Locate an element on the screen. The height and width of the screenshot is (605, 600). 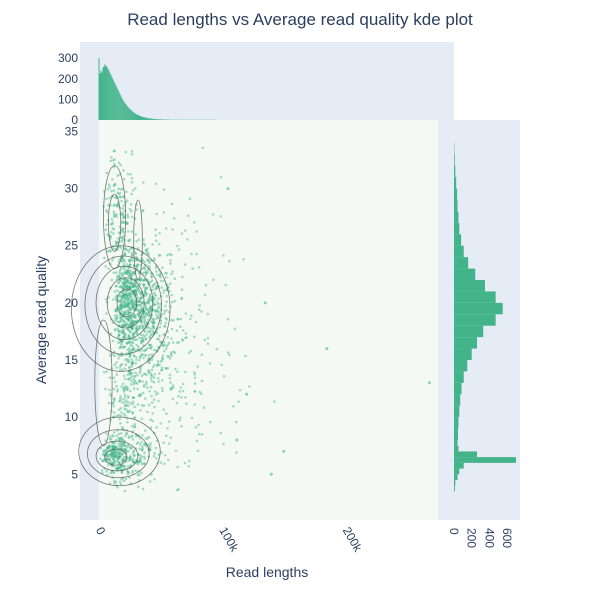
top-hist-y-tick-label: 200 is located at coordinates (68, 79).